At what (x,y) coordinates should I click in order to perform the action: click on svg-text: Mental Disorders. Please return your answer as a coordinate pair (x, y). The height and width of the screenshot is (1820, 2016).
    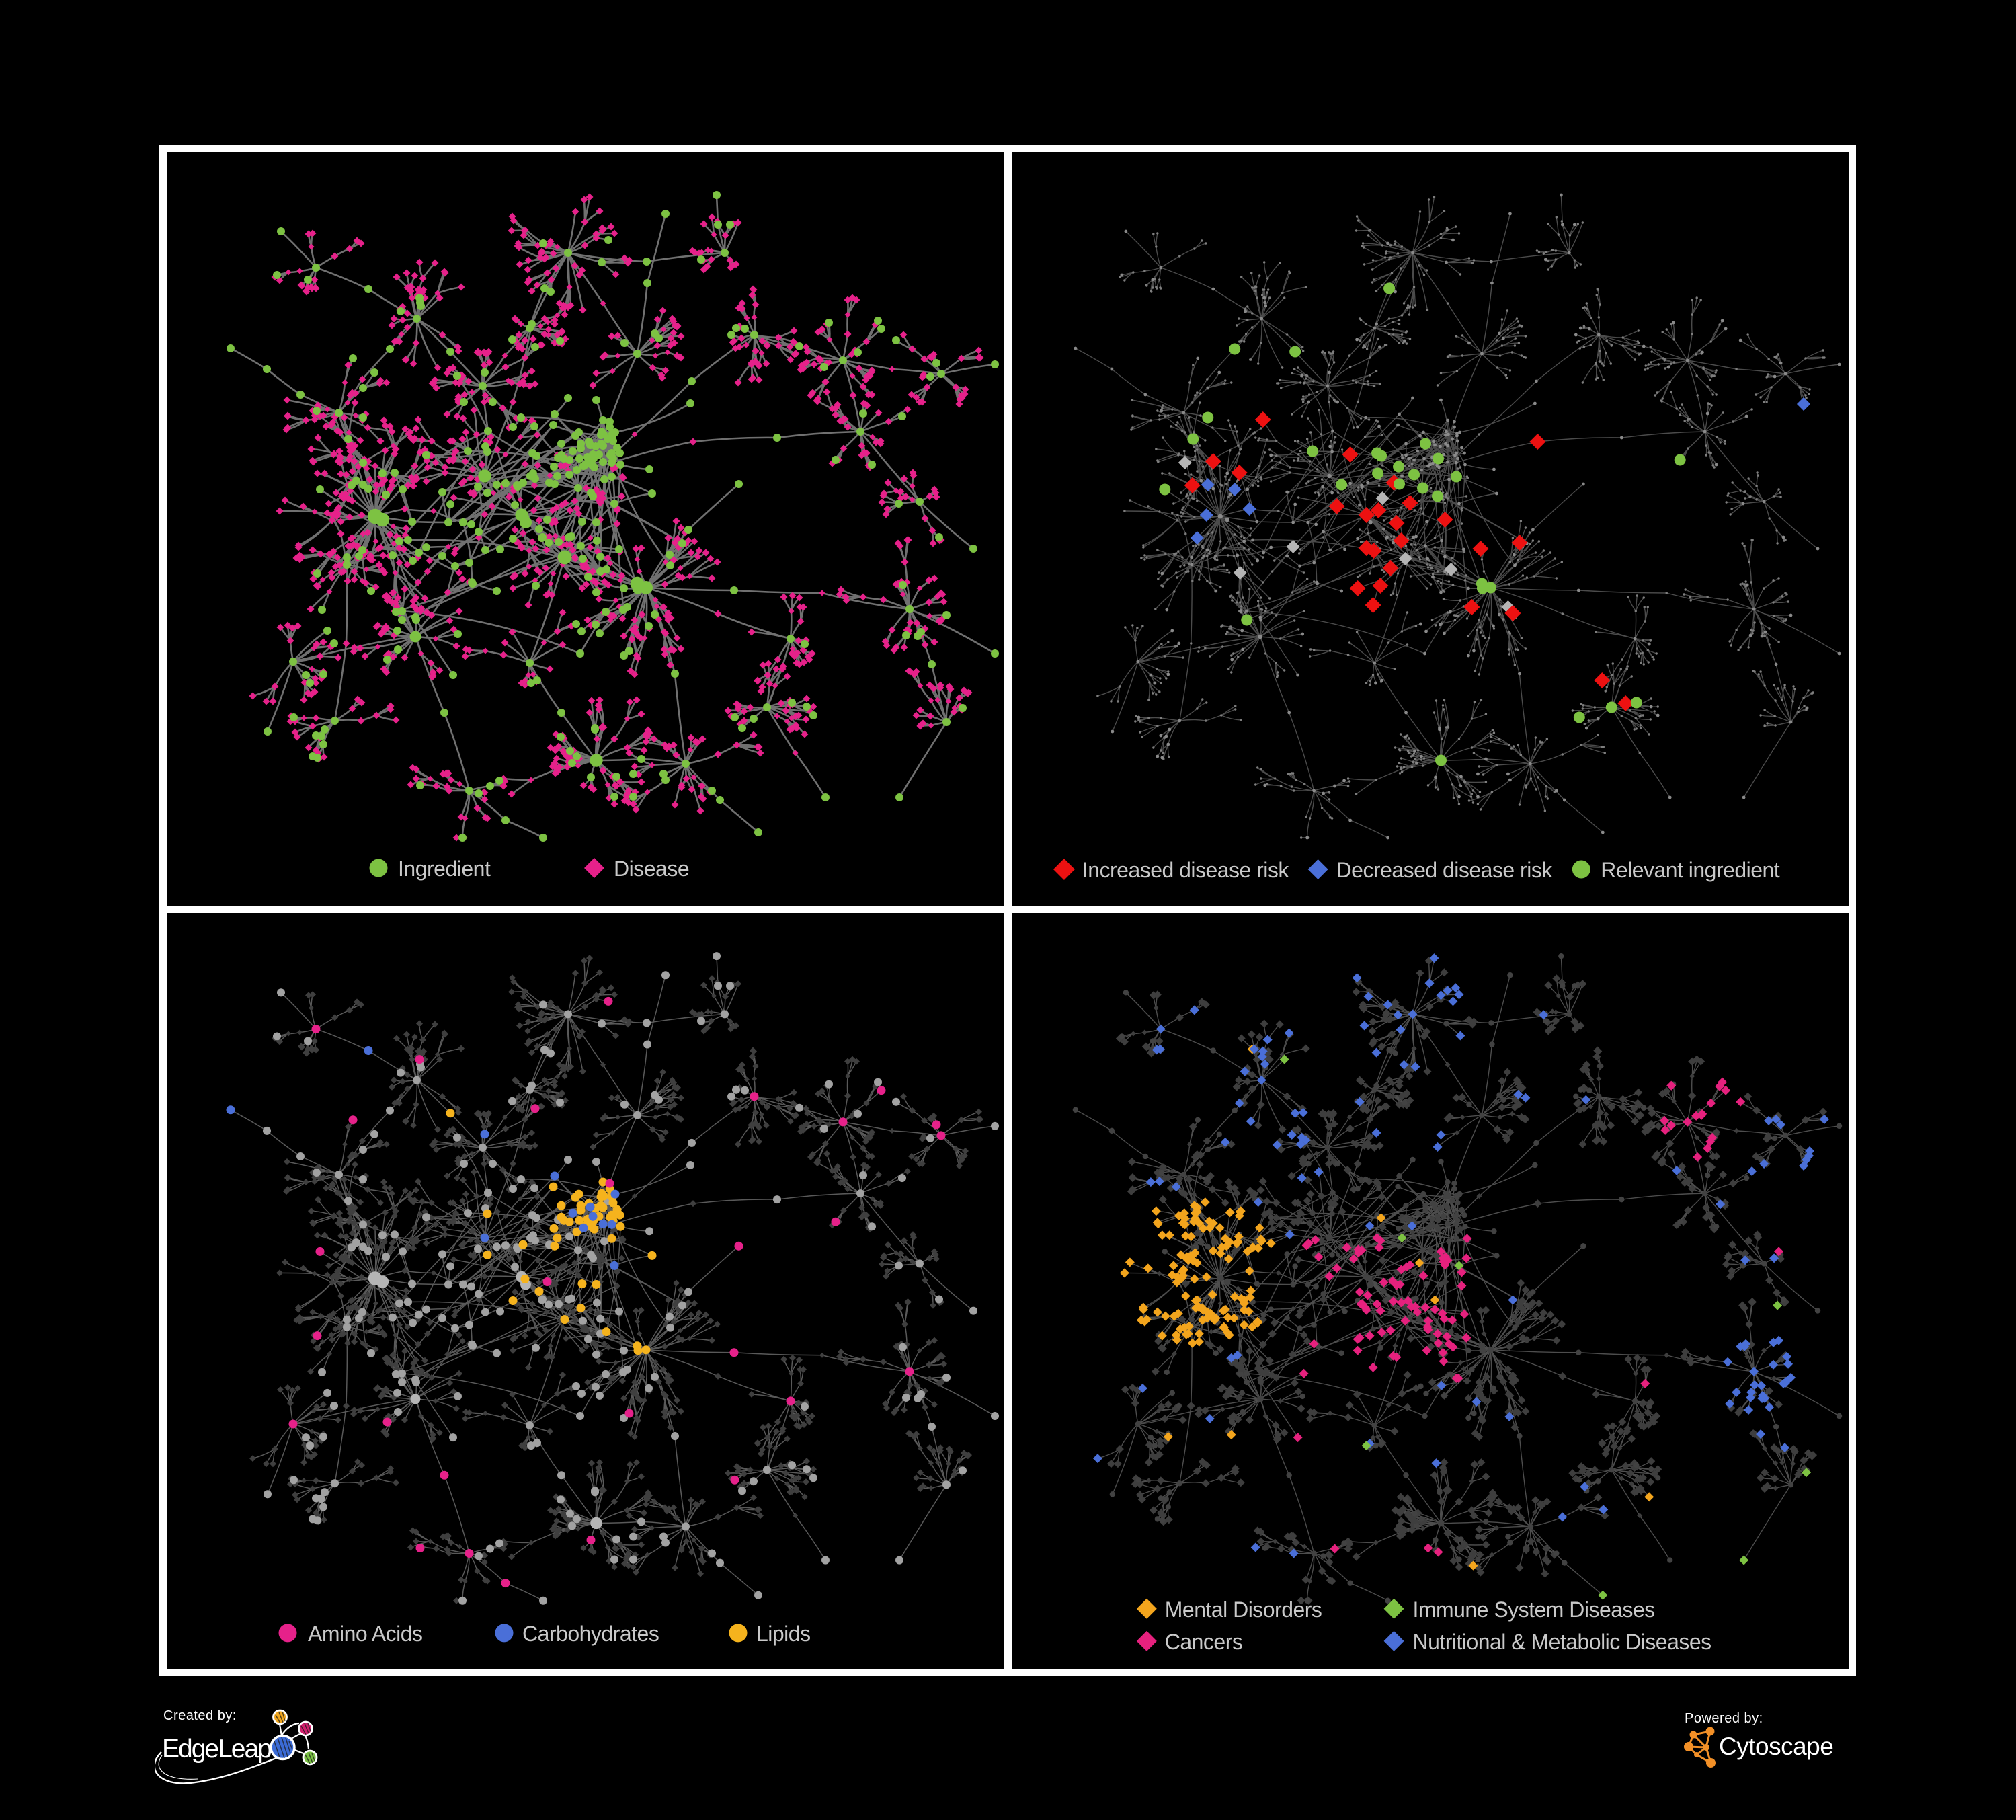
    Looking at the image, I should click on (1243, 1609).